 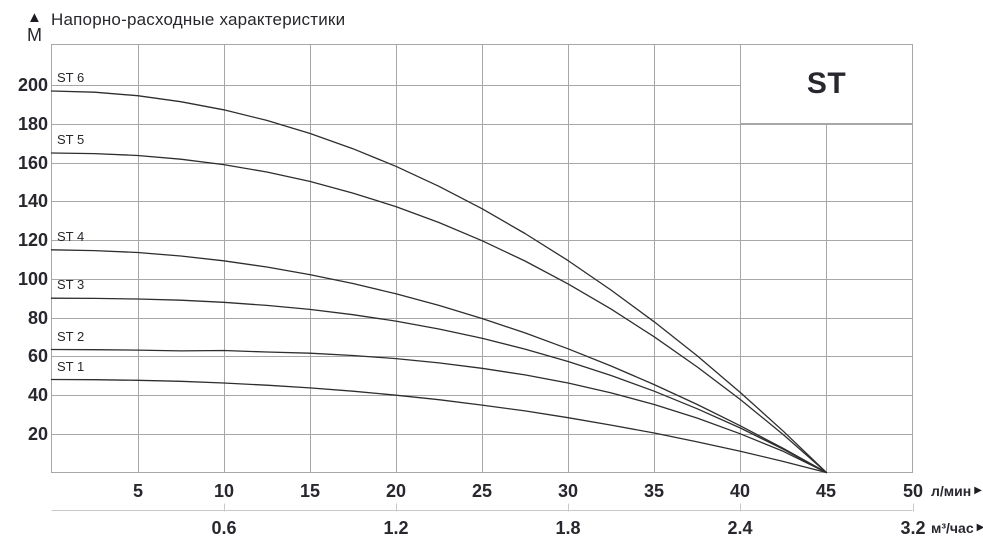 I want to click on y-tick-label-180: 180, so click(x=32, y=124).